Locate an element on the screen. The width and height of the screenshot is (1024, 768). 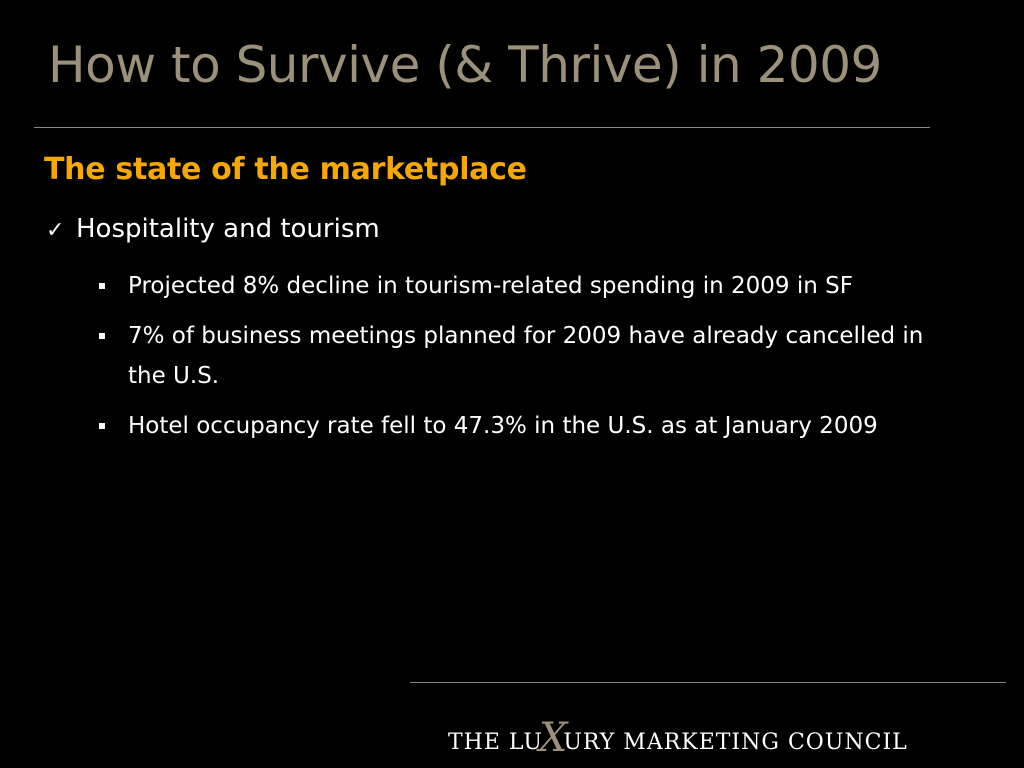
checkmark-icon: ✓ is located at coordinates (55, 230).